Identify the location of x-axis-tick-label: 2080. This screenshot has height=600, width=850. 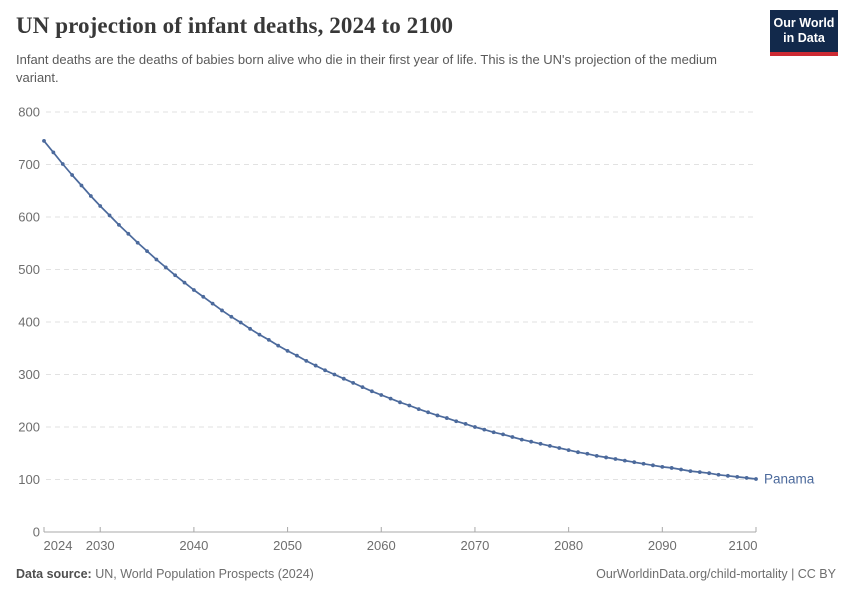
(568, 545).